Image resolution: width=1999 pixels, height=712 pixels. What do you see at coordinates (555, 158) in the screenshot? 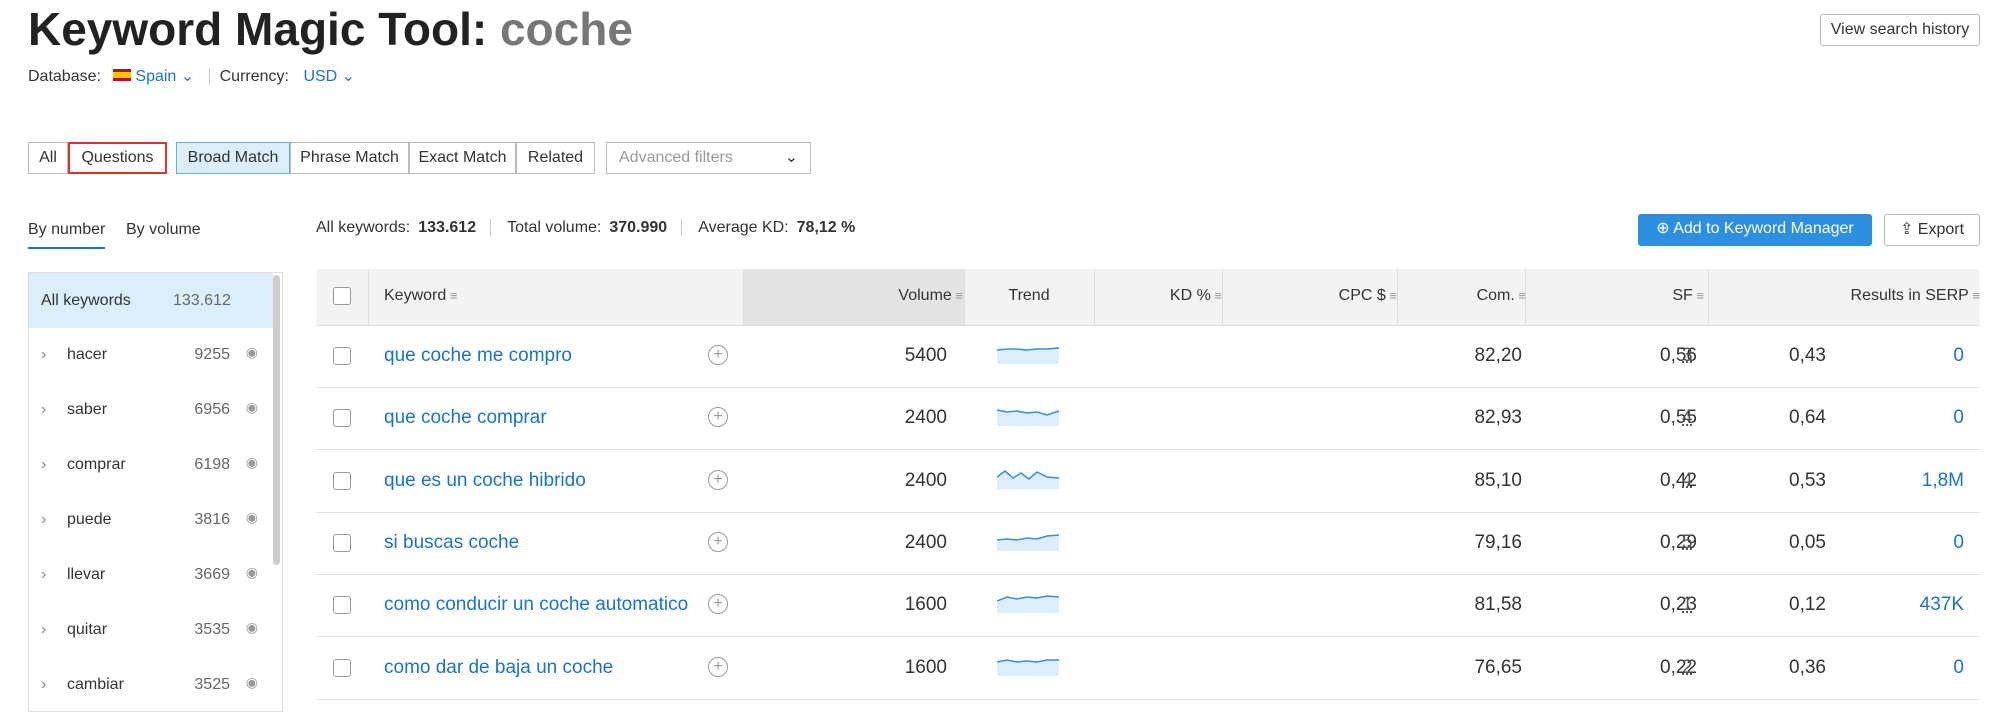
I see `match-tab: Related` at bounding box center [555, 158].